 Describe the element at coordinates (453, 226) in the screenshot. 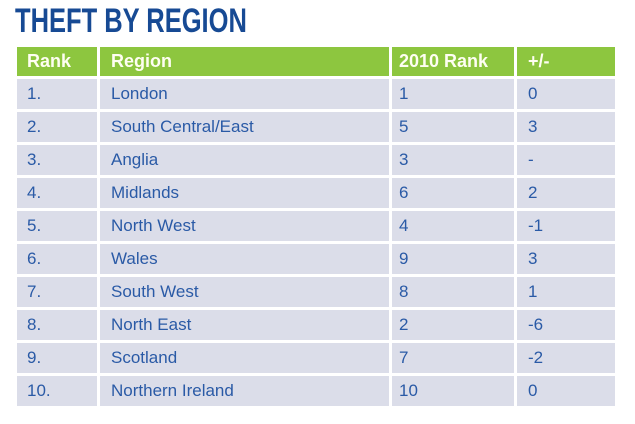

I see `cell-2010-rank: 4` at that location.